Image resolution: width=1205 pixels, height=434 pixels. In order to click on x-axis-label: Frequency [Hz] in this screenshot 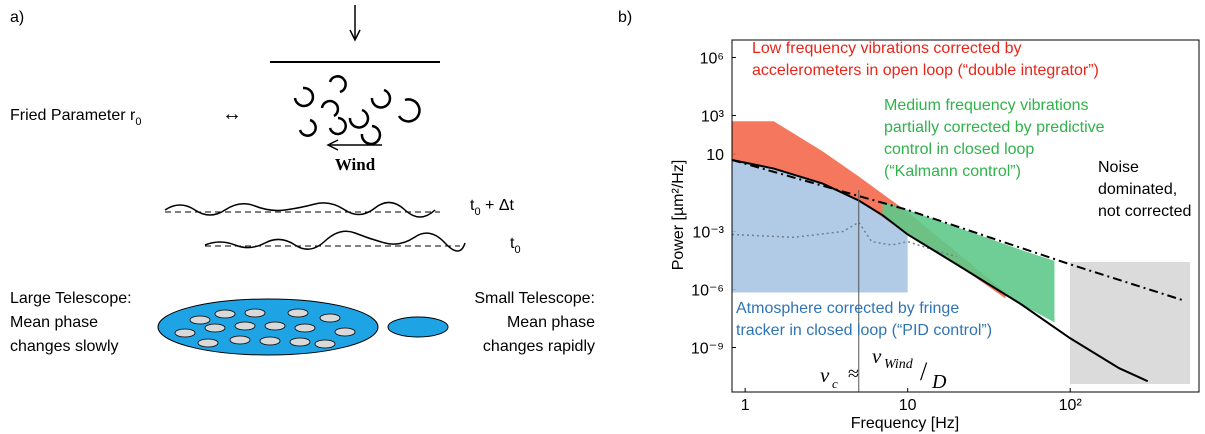, I will do `click(905, 423)`.